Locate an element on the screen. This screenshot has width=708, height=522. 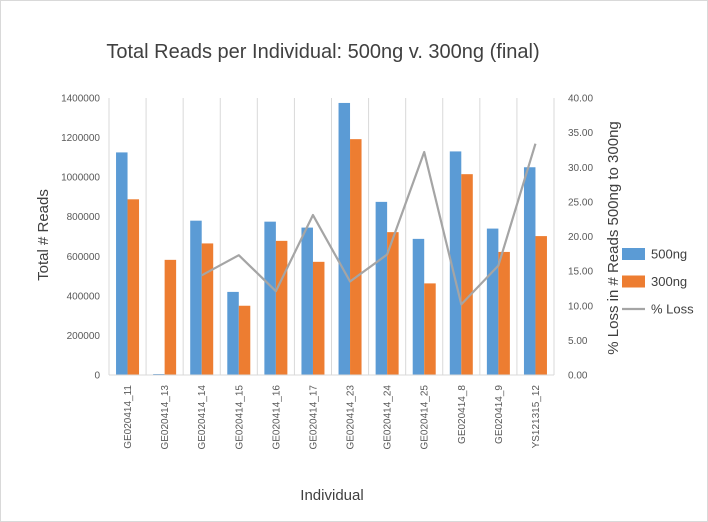
y2-tick-label: 40.00 is located at coordinates (580, 99).